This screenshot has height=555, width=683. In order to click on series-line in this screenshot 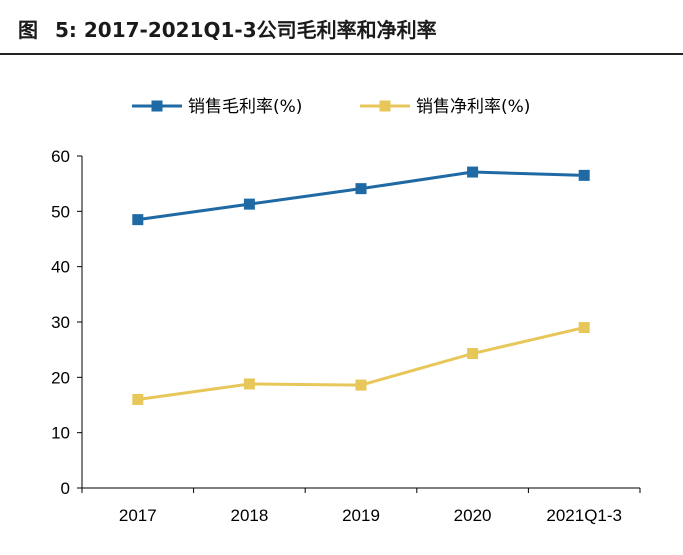, I will do `click(361, 196)`.